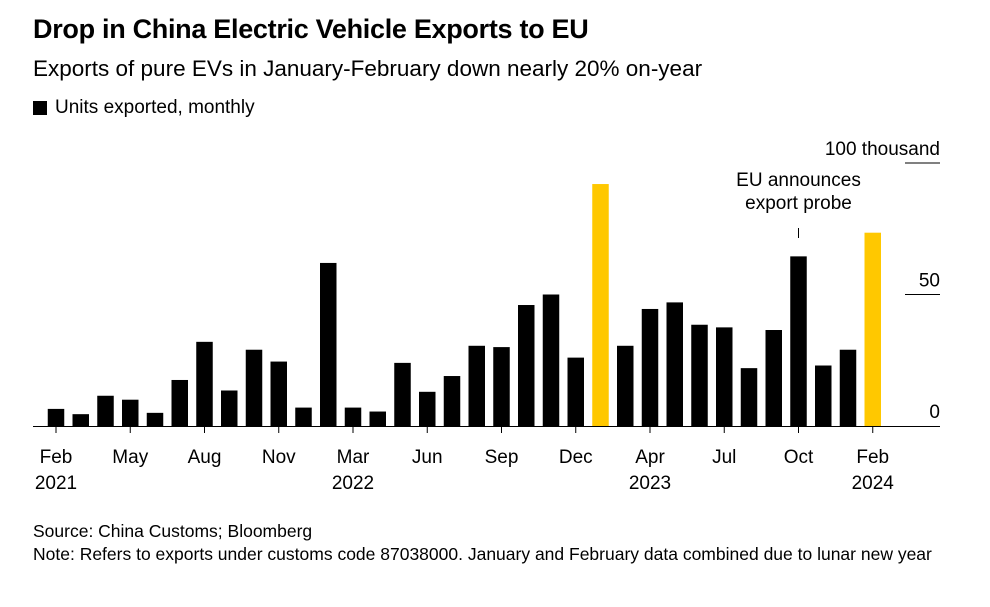 The width and height of the screenshot is (990, 607). What do you see at coordinates (279, 457) in the screenshot?
I see `x-tick-label: Nov` at bounding box center [279, 457].